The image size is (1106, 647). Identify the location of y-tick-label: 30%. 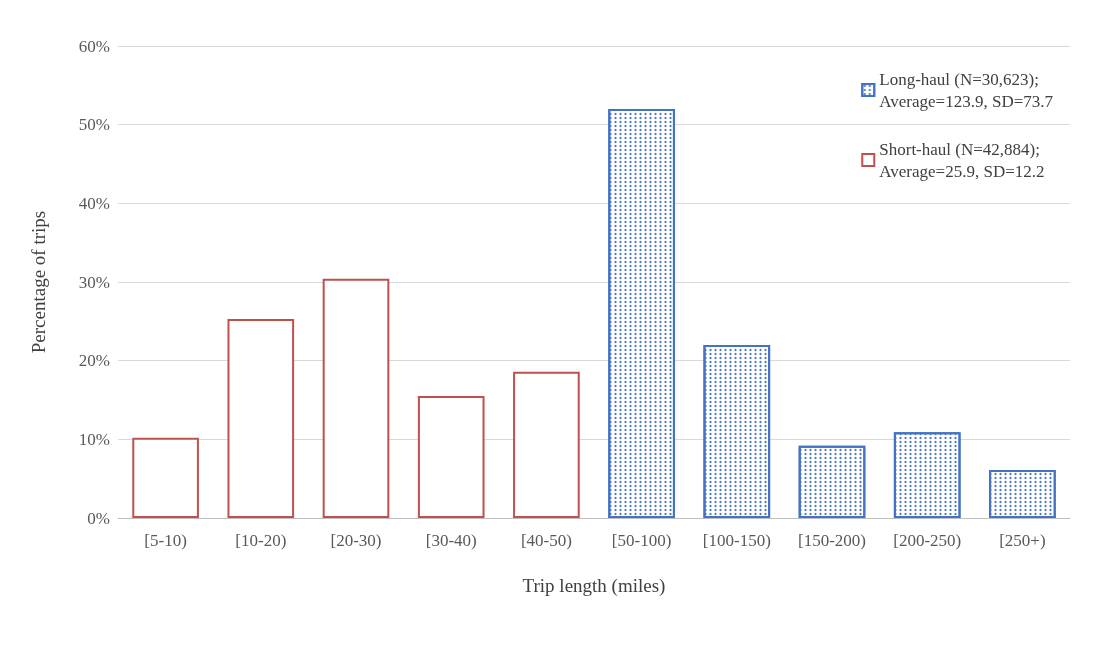
(94, 282).